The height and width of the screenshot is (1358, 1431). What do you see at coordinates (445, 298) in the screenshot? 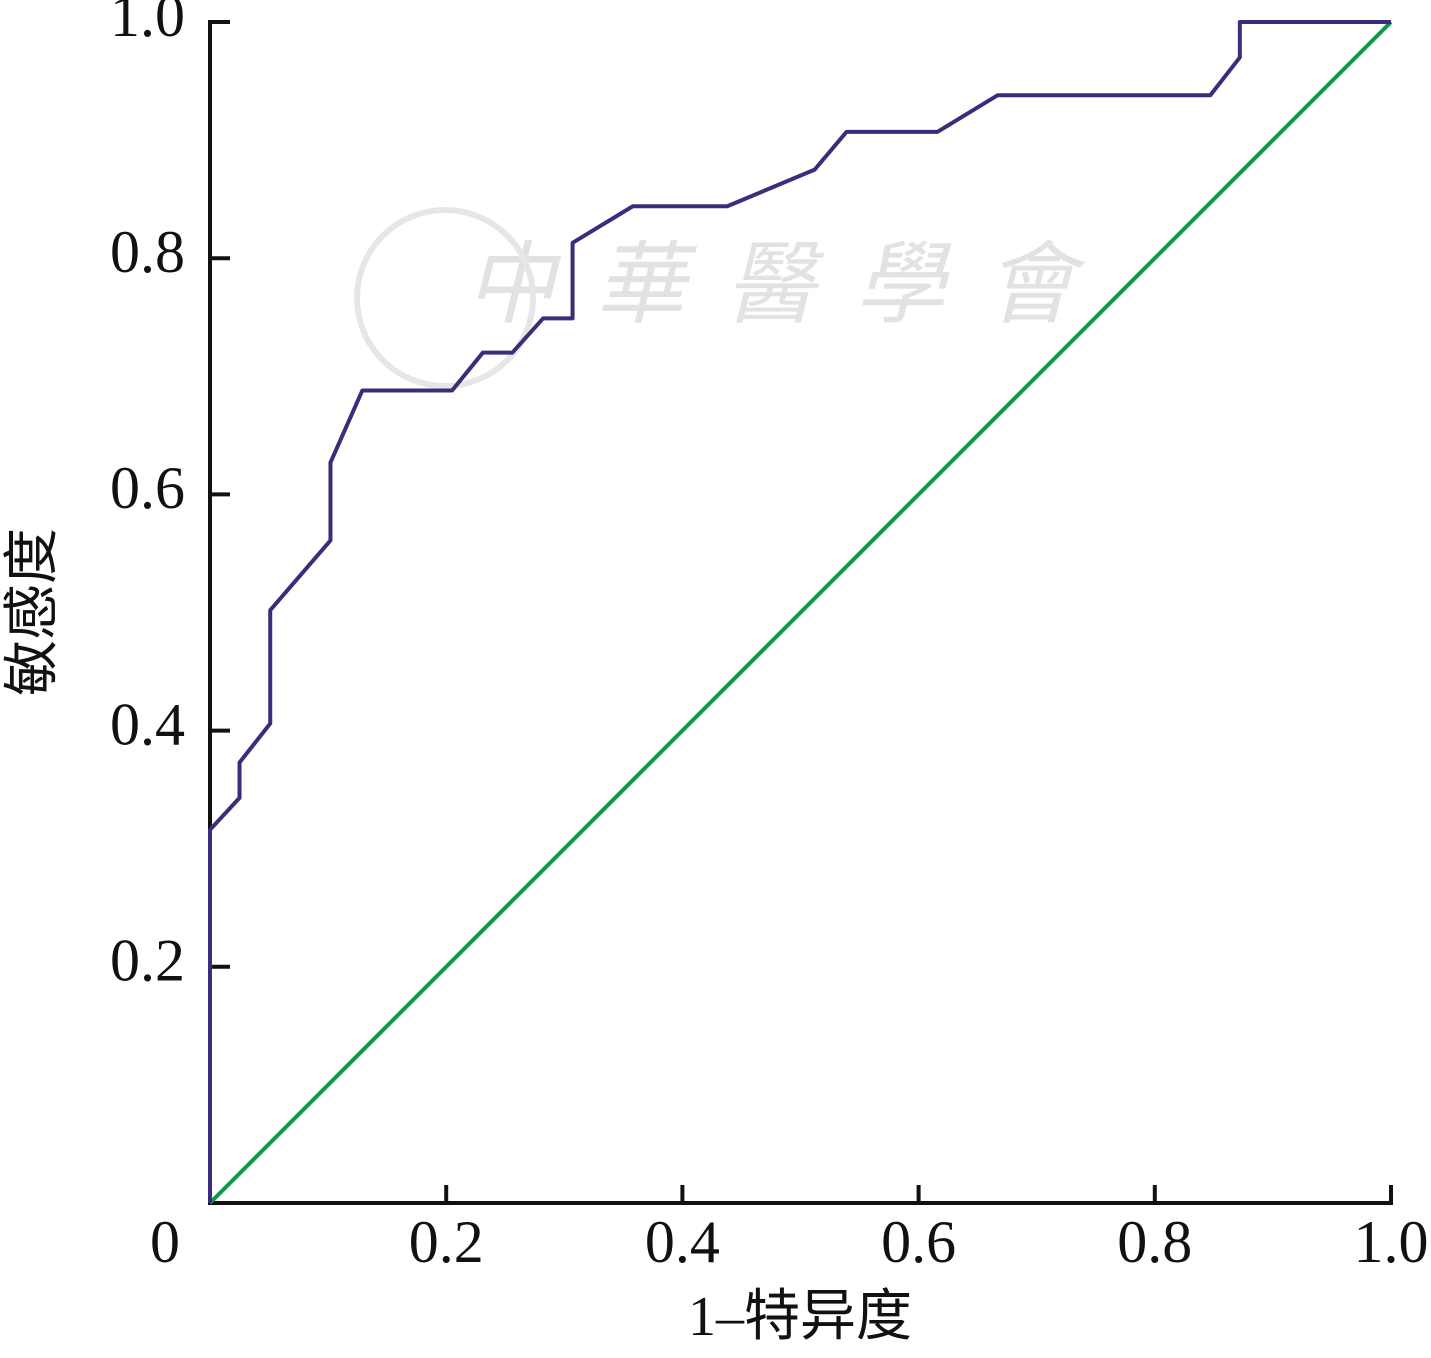
I see `watermark-logo` at bounding box center [445, 298].